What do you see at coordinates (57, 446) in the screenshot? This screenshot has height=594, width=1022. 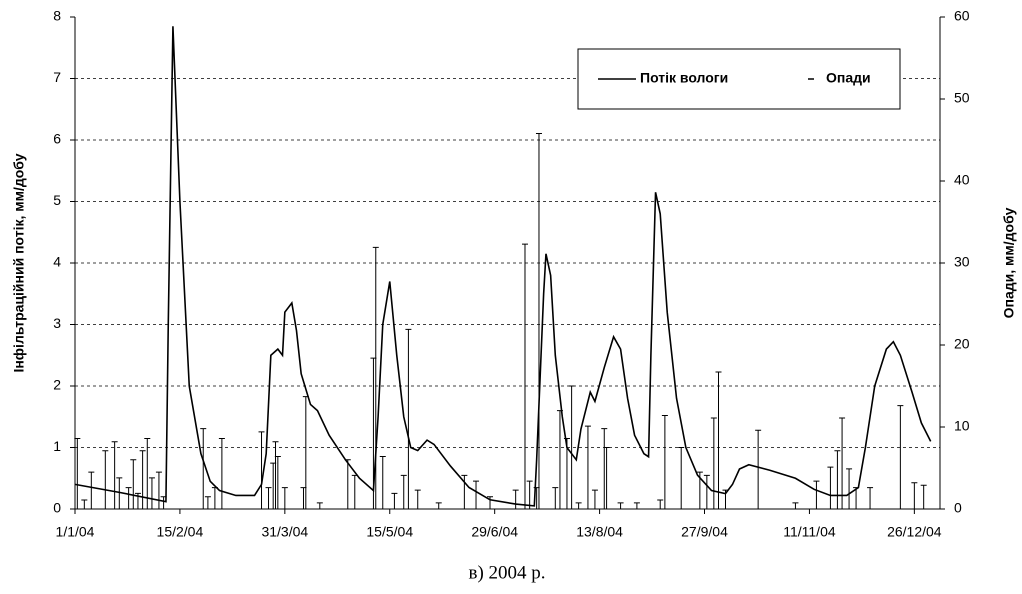 I see `y-tick-label: 1` at bounding box center [57, 446].